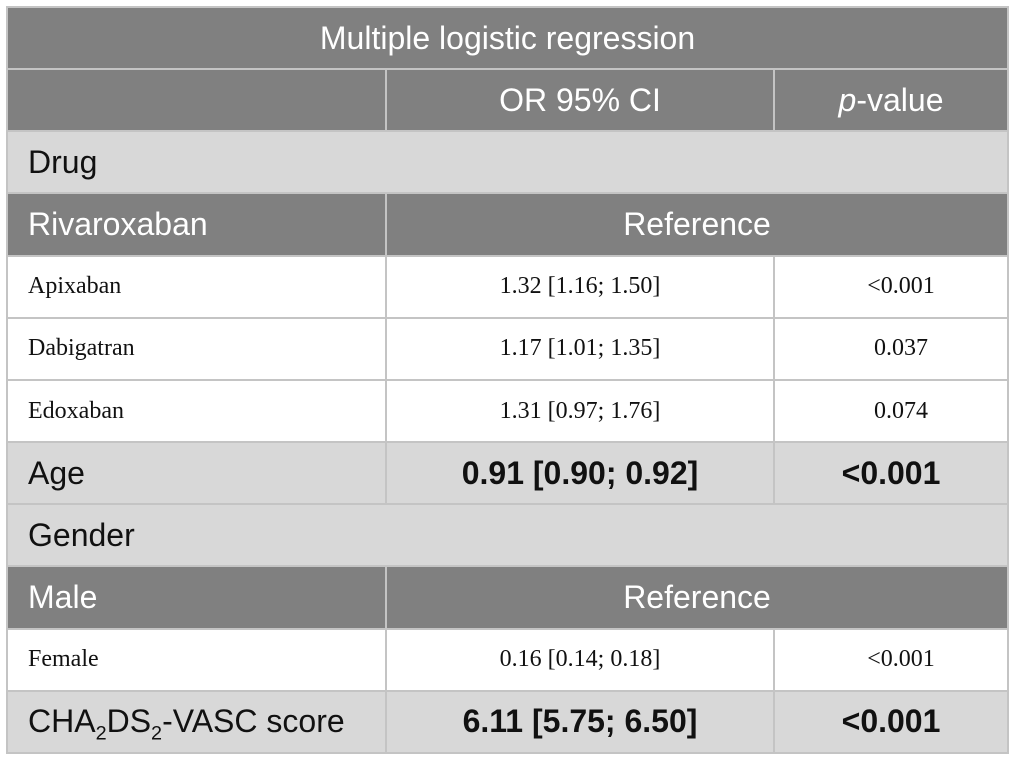 Image resolution: width=1015 pixels, height=760 pixels. What do you see at coordinates (847, 99) in the screenshot?
I see `header-p-italic: p` at bounding box center [847, 99].